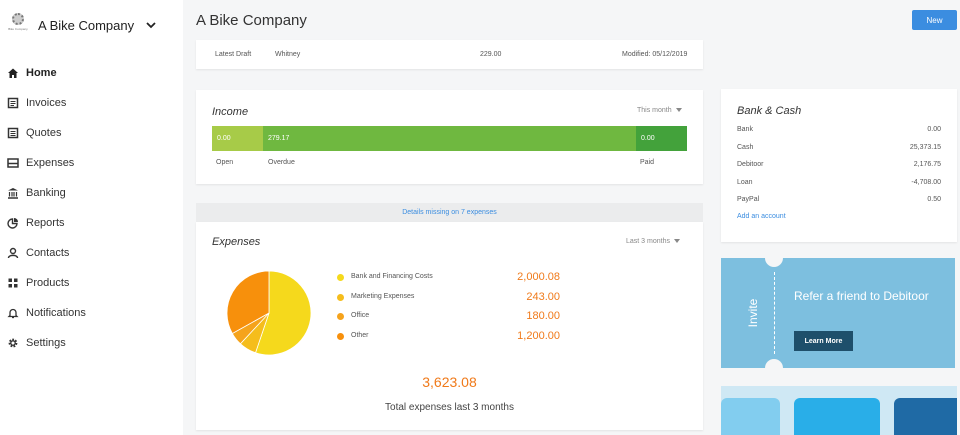  What do you see at coordinates (13, 133) in the screenshot?
I see `quote-icon` at bounding box center [13, 133].